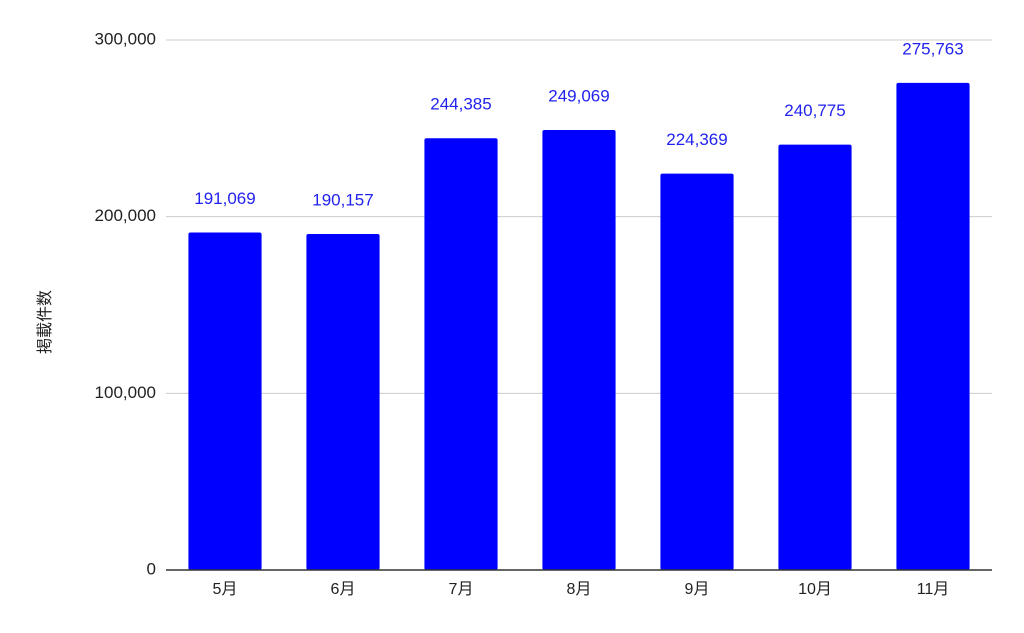 This screenshot has width=1024, height=633. What do you see at coordinates (125, 392) in the screenshot?
I see `y-tick-label: 100,000` at bounding box center [125, 392].